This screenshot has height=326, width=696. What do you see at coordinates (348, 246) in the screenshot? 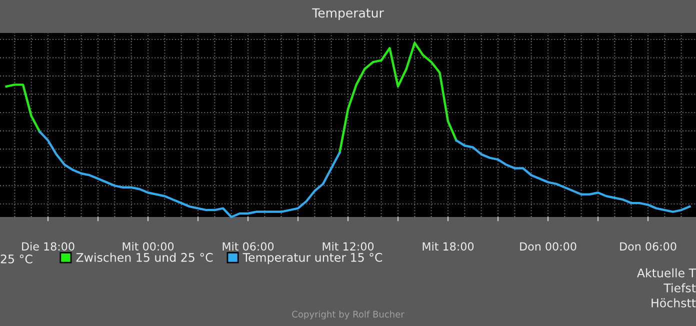
I see `x-tick-label: Mit 12:00` at bounding box center [348, 246].